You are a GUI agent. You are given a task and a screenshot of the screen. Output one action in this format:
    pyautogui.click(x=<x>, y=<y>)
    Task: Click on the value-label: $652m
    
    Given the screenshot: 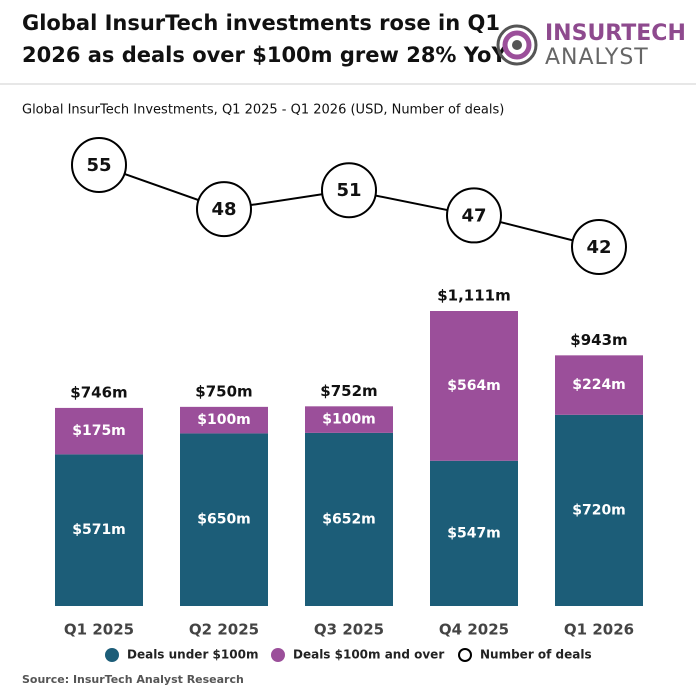 What is the action you would take?
    pyautogui.click(x=349, y=519)
    